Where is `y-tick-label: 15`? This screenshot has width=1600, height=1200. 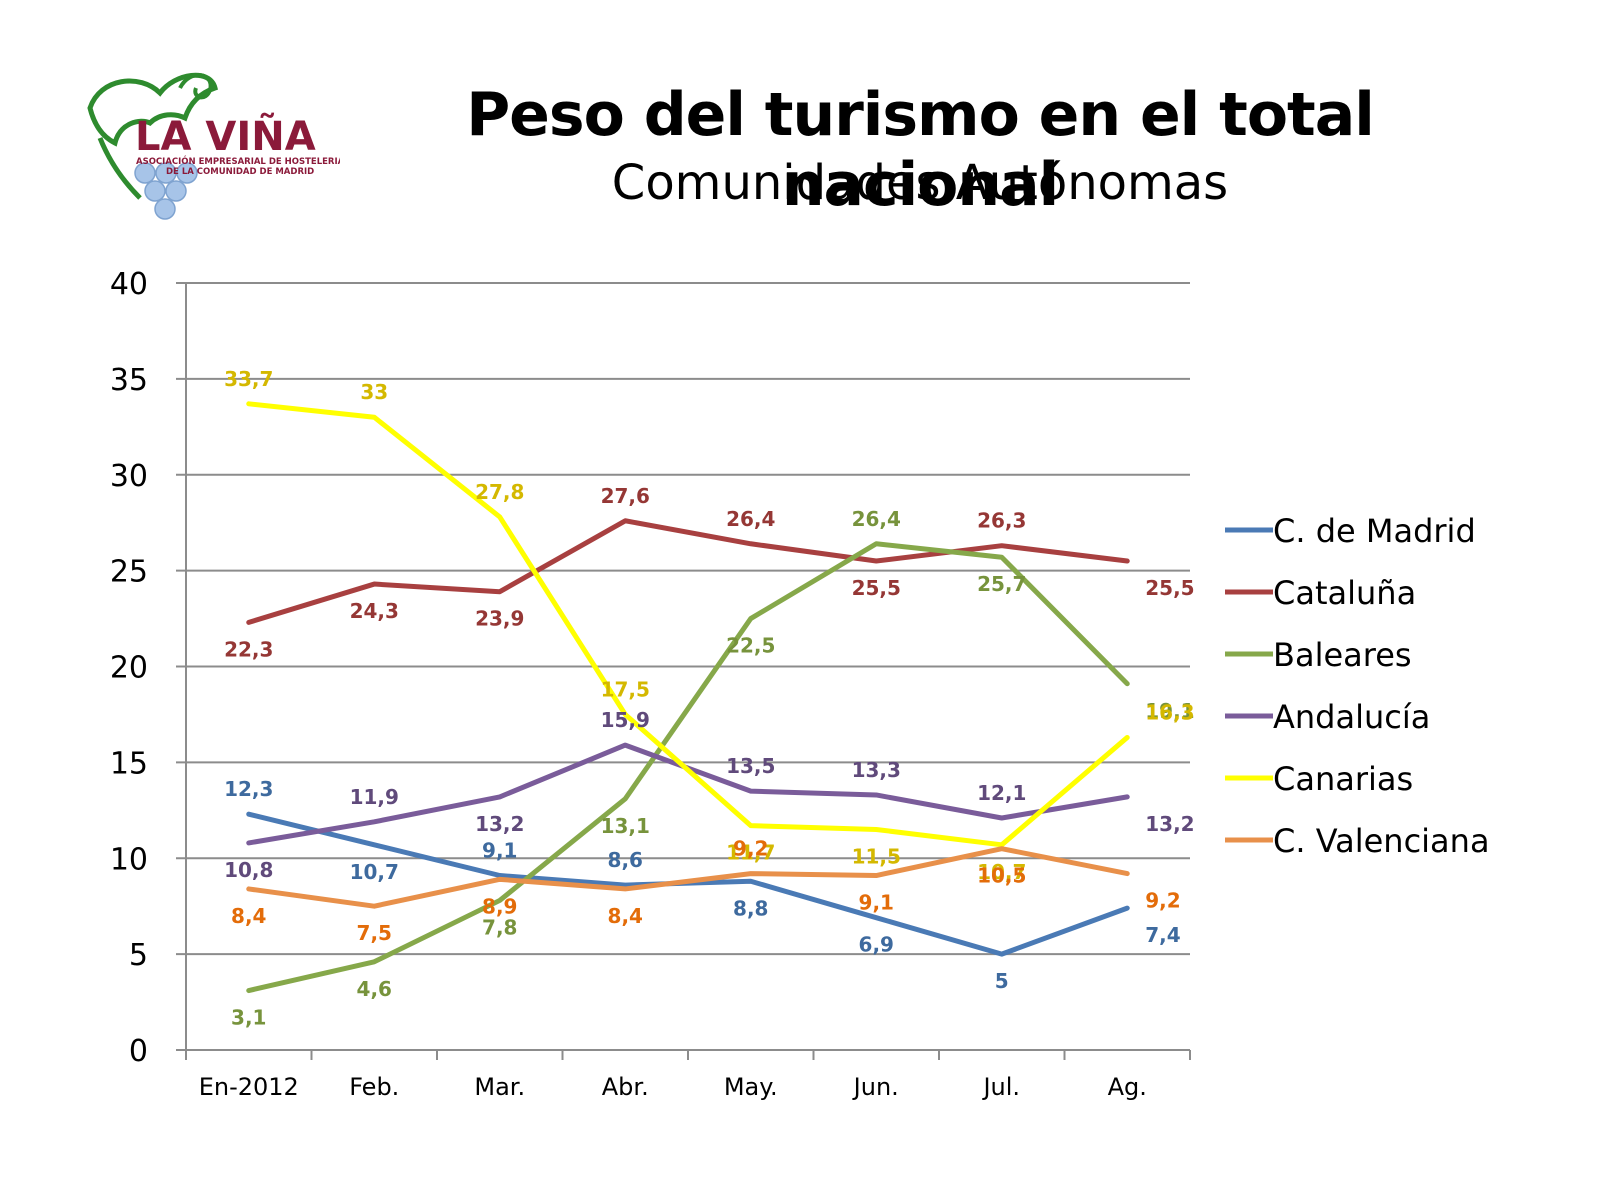
y-tick-label: 15 is located at coordinates (129, 763).